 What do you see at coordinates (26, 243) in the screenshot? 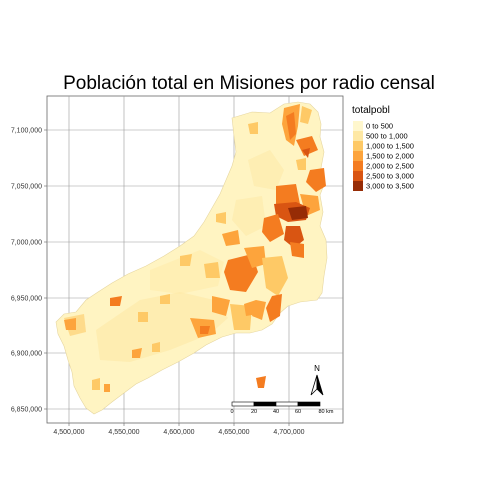
I see `y-tick-label: 7,000,000` at bounding box center [26, 243].